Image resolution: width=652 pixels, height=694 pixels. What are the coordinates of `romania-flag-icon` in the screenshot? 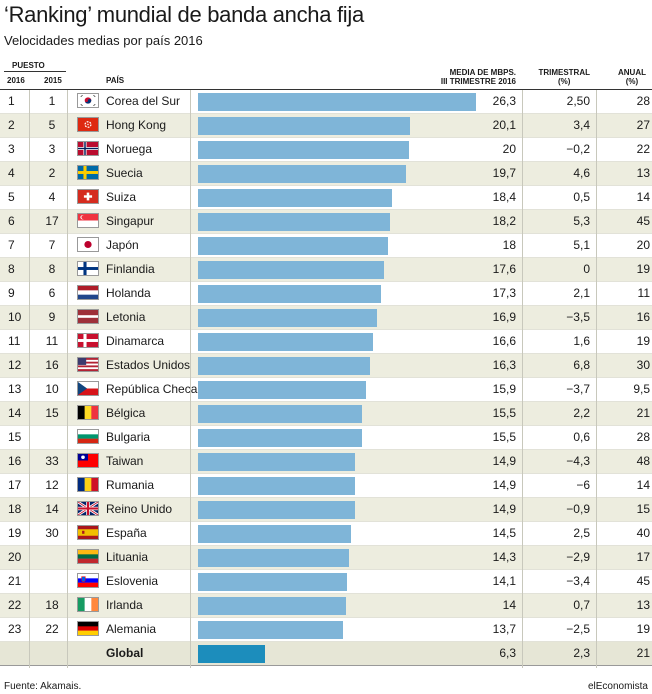 It's located at (88, 484).